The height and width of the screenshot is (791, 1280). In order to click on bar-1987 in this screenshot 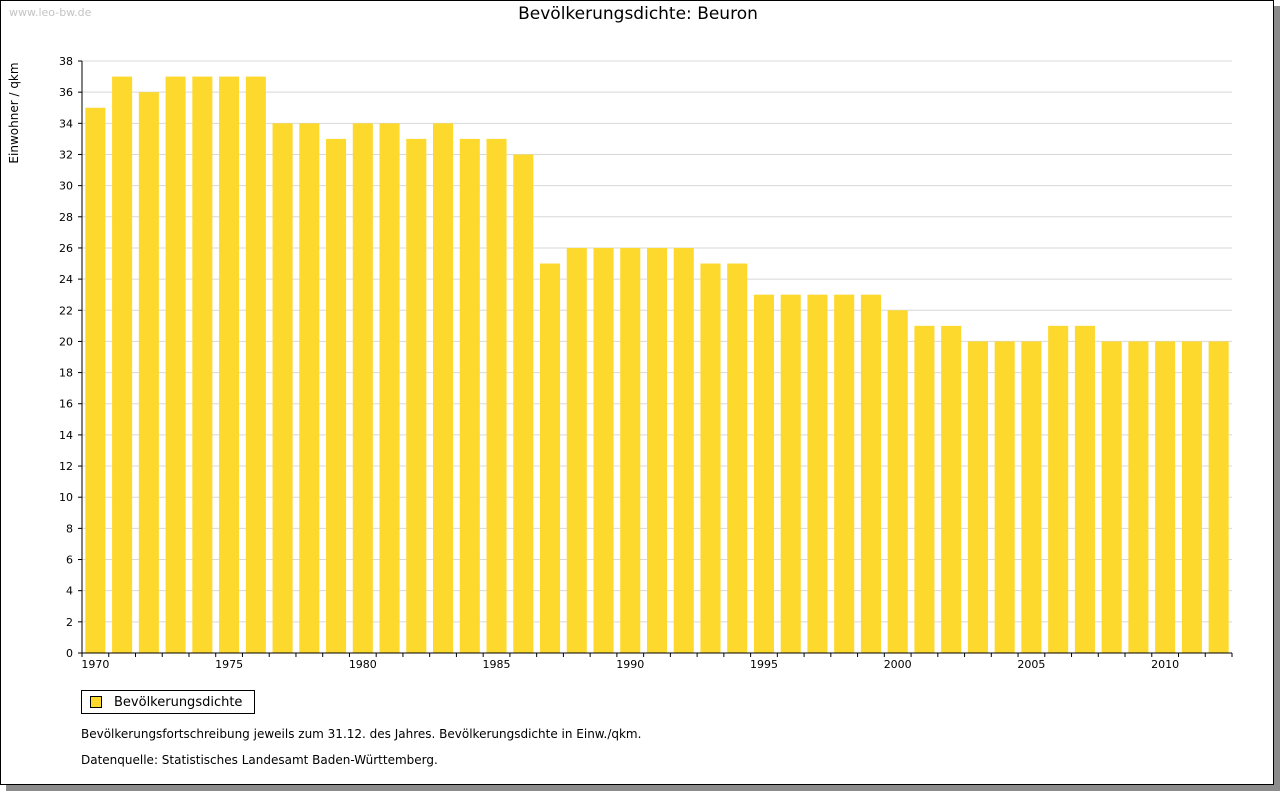, I will do `click(550, 458)`.